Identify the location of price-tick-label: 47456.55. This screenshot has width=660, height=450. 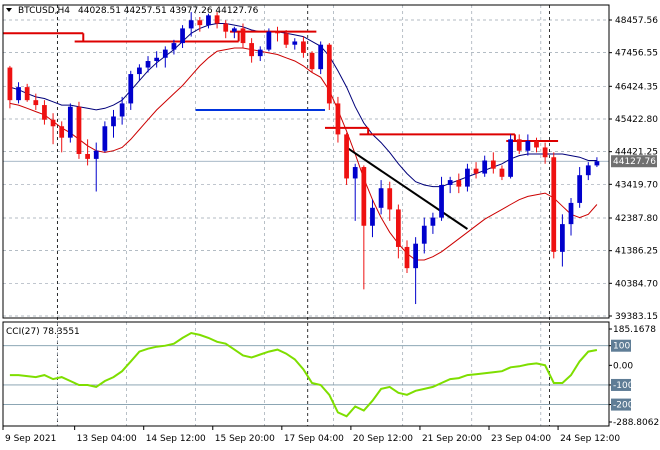
(636, 54).